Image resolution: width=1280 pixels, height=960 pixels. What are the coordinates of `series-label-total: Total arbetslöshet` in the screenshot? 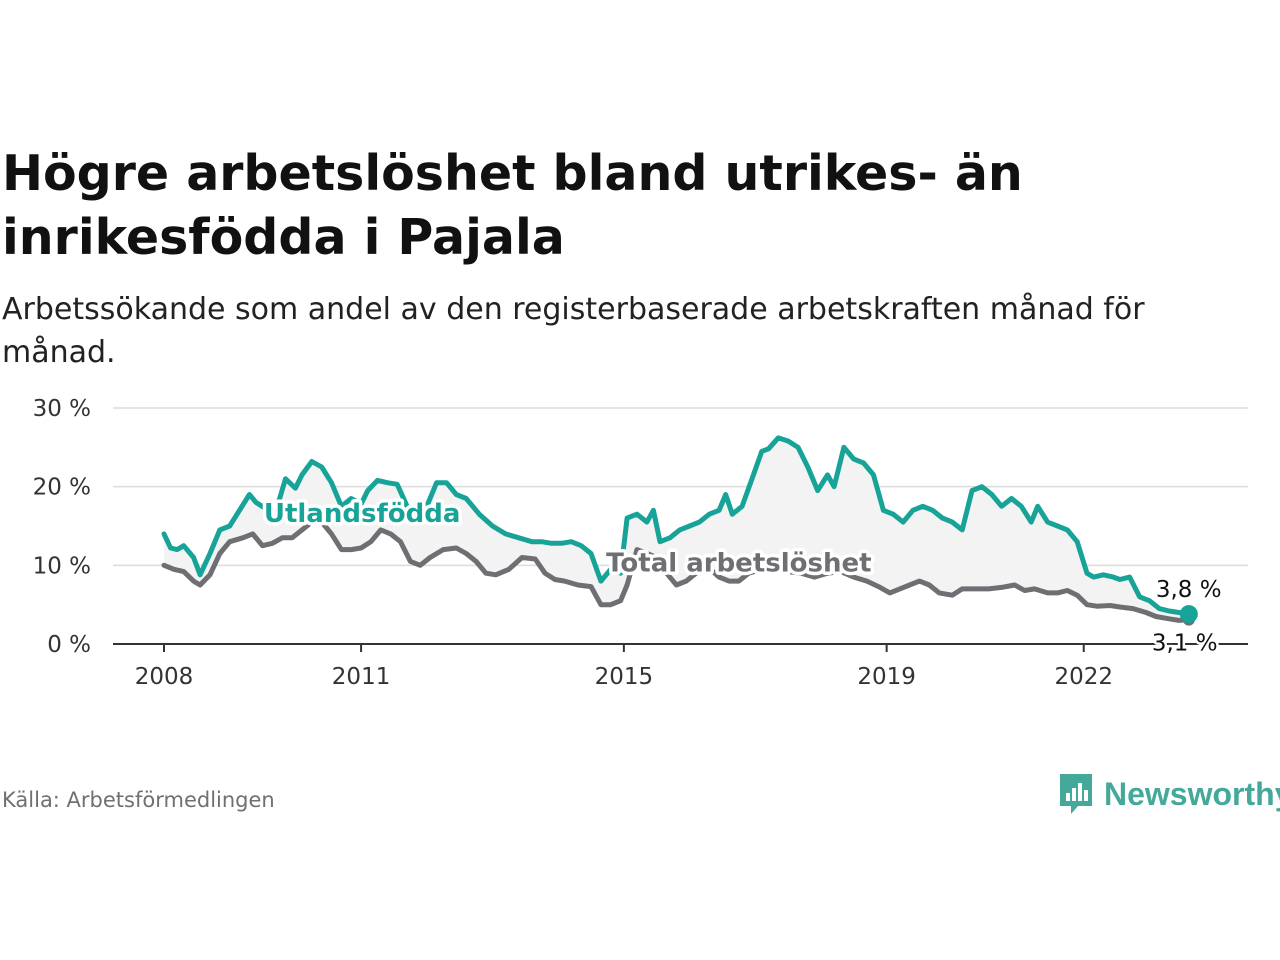 It's located at (738, 564).